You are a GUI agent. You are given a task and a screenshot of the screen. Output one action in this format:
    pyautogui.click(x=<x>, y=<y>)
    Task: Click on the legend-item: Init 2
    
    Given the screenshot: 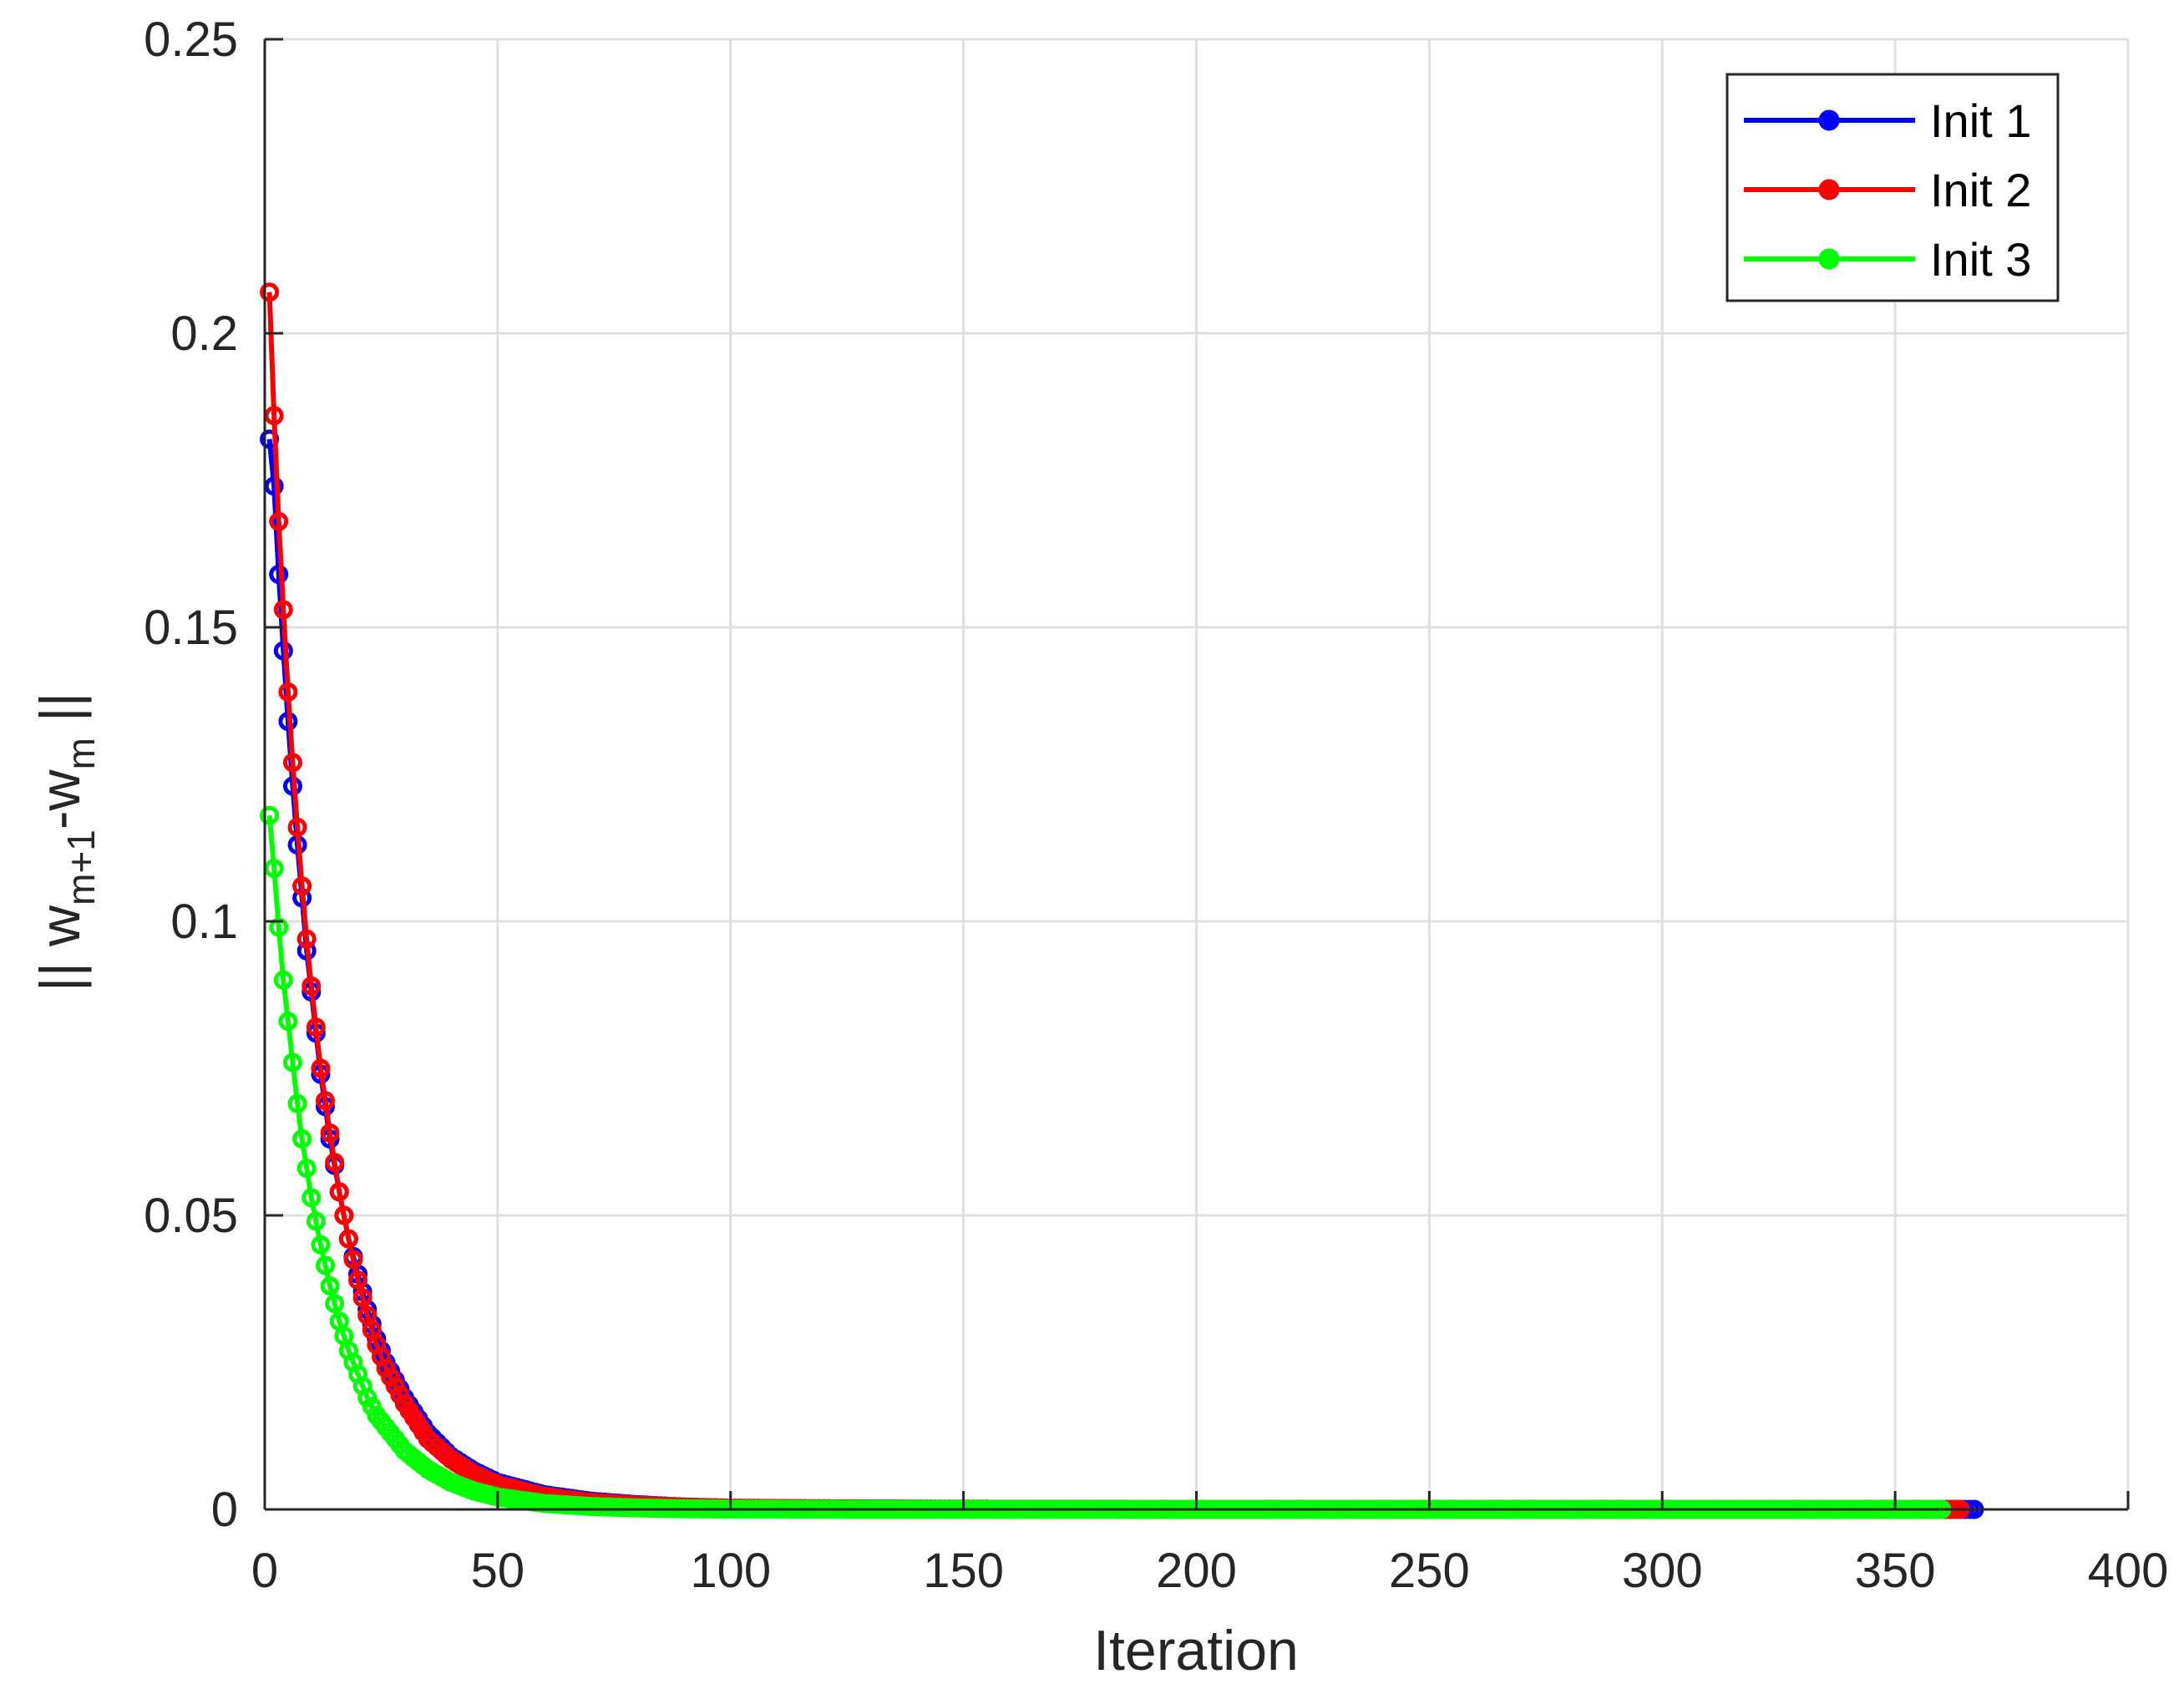 What is the action you would take?
    pyautogui.click(x=1887, y=190)
    